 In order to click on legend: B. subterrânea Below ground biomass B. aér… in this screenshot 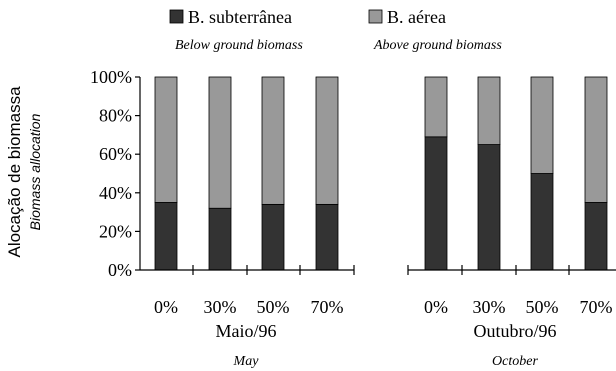, I will do `click(335, 30)`.